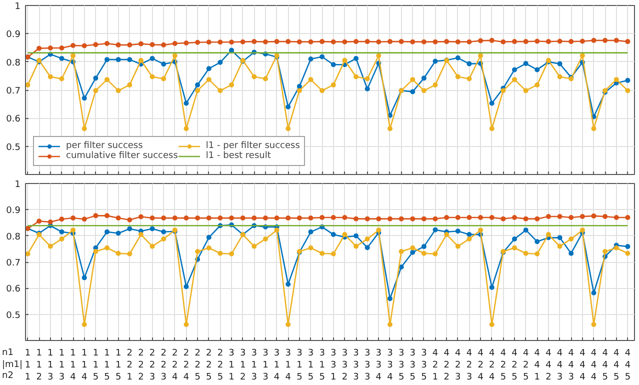 The width and height of the screenshot is (639, 385). I want to click on x-tick-label: 1 1 2, so click(39, 365).